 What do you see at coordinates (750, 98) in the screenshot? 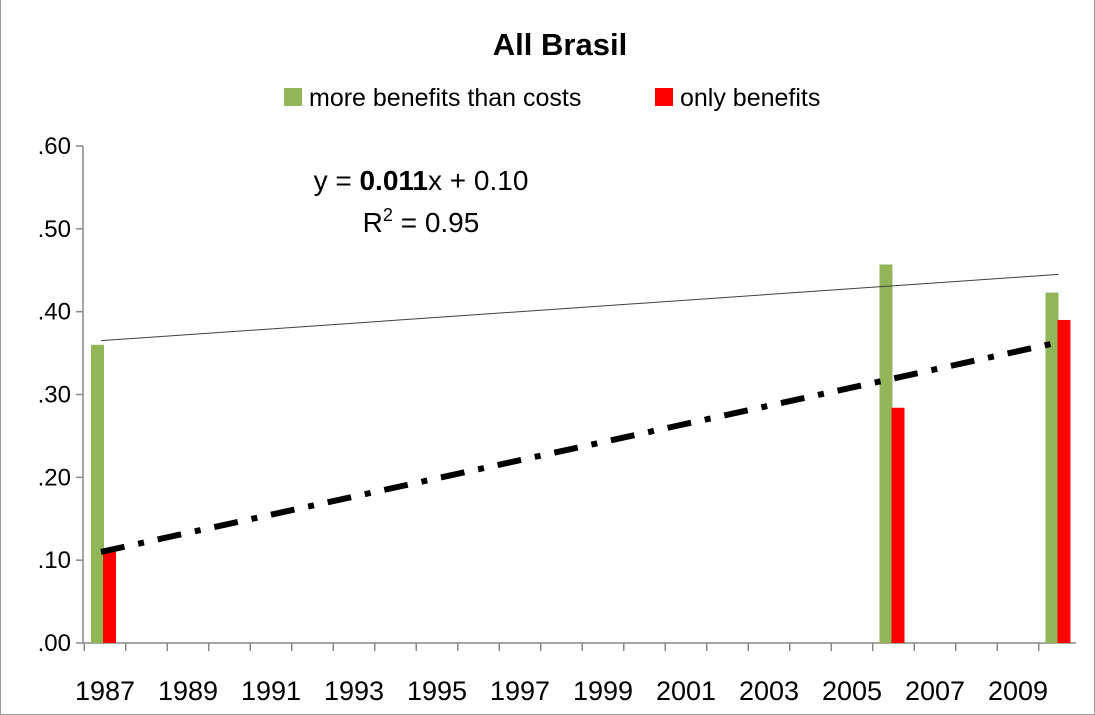
I see `legend-label-only-benefits: only benefits` at bounding box center [750, 98].